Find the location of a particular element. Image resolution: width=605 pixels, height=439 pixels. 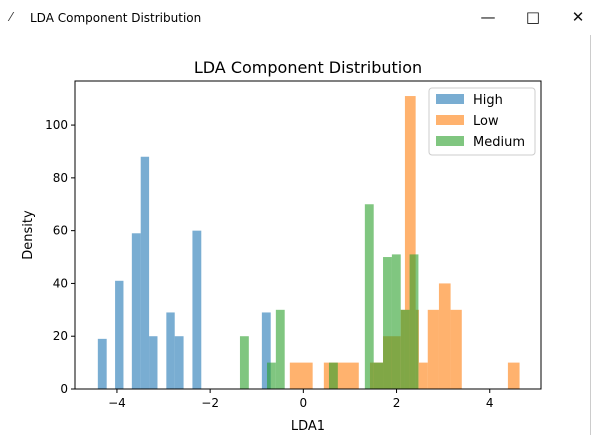

x-tick-label: 2 is located at coordinates (397, 403).